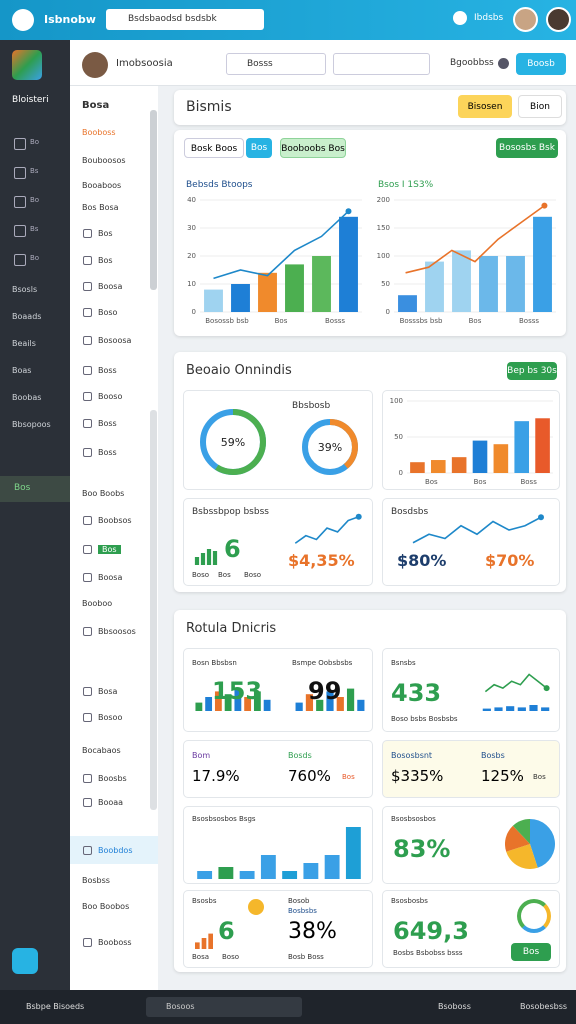  Describe the element at coordinates (110, 396) in the screenshot. I see `sidebar-item: Booso` at that location.